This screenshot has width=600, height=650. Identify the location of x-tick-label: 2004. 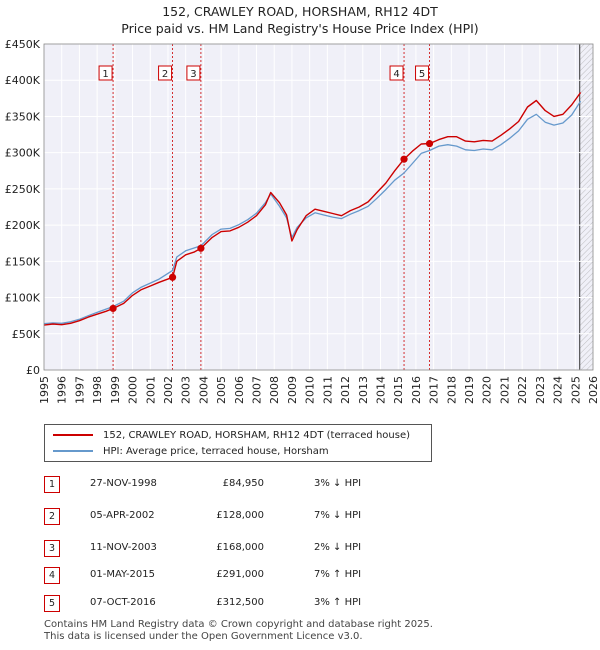
(203, 390).